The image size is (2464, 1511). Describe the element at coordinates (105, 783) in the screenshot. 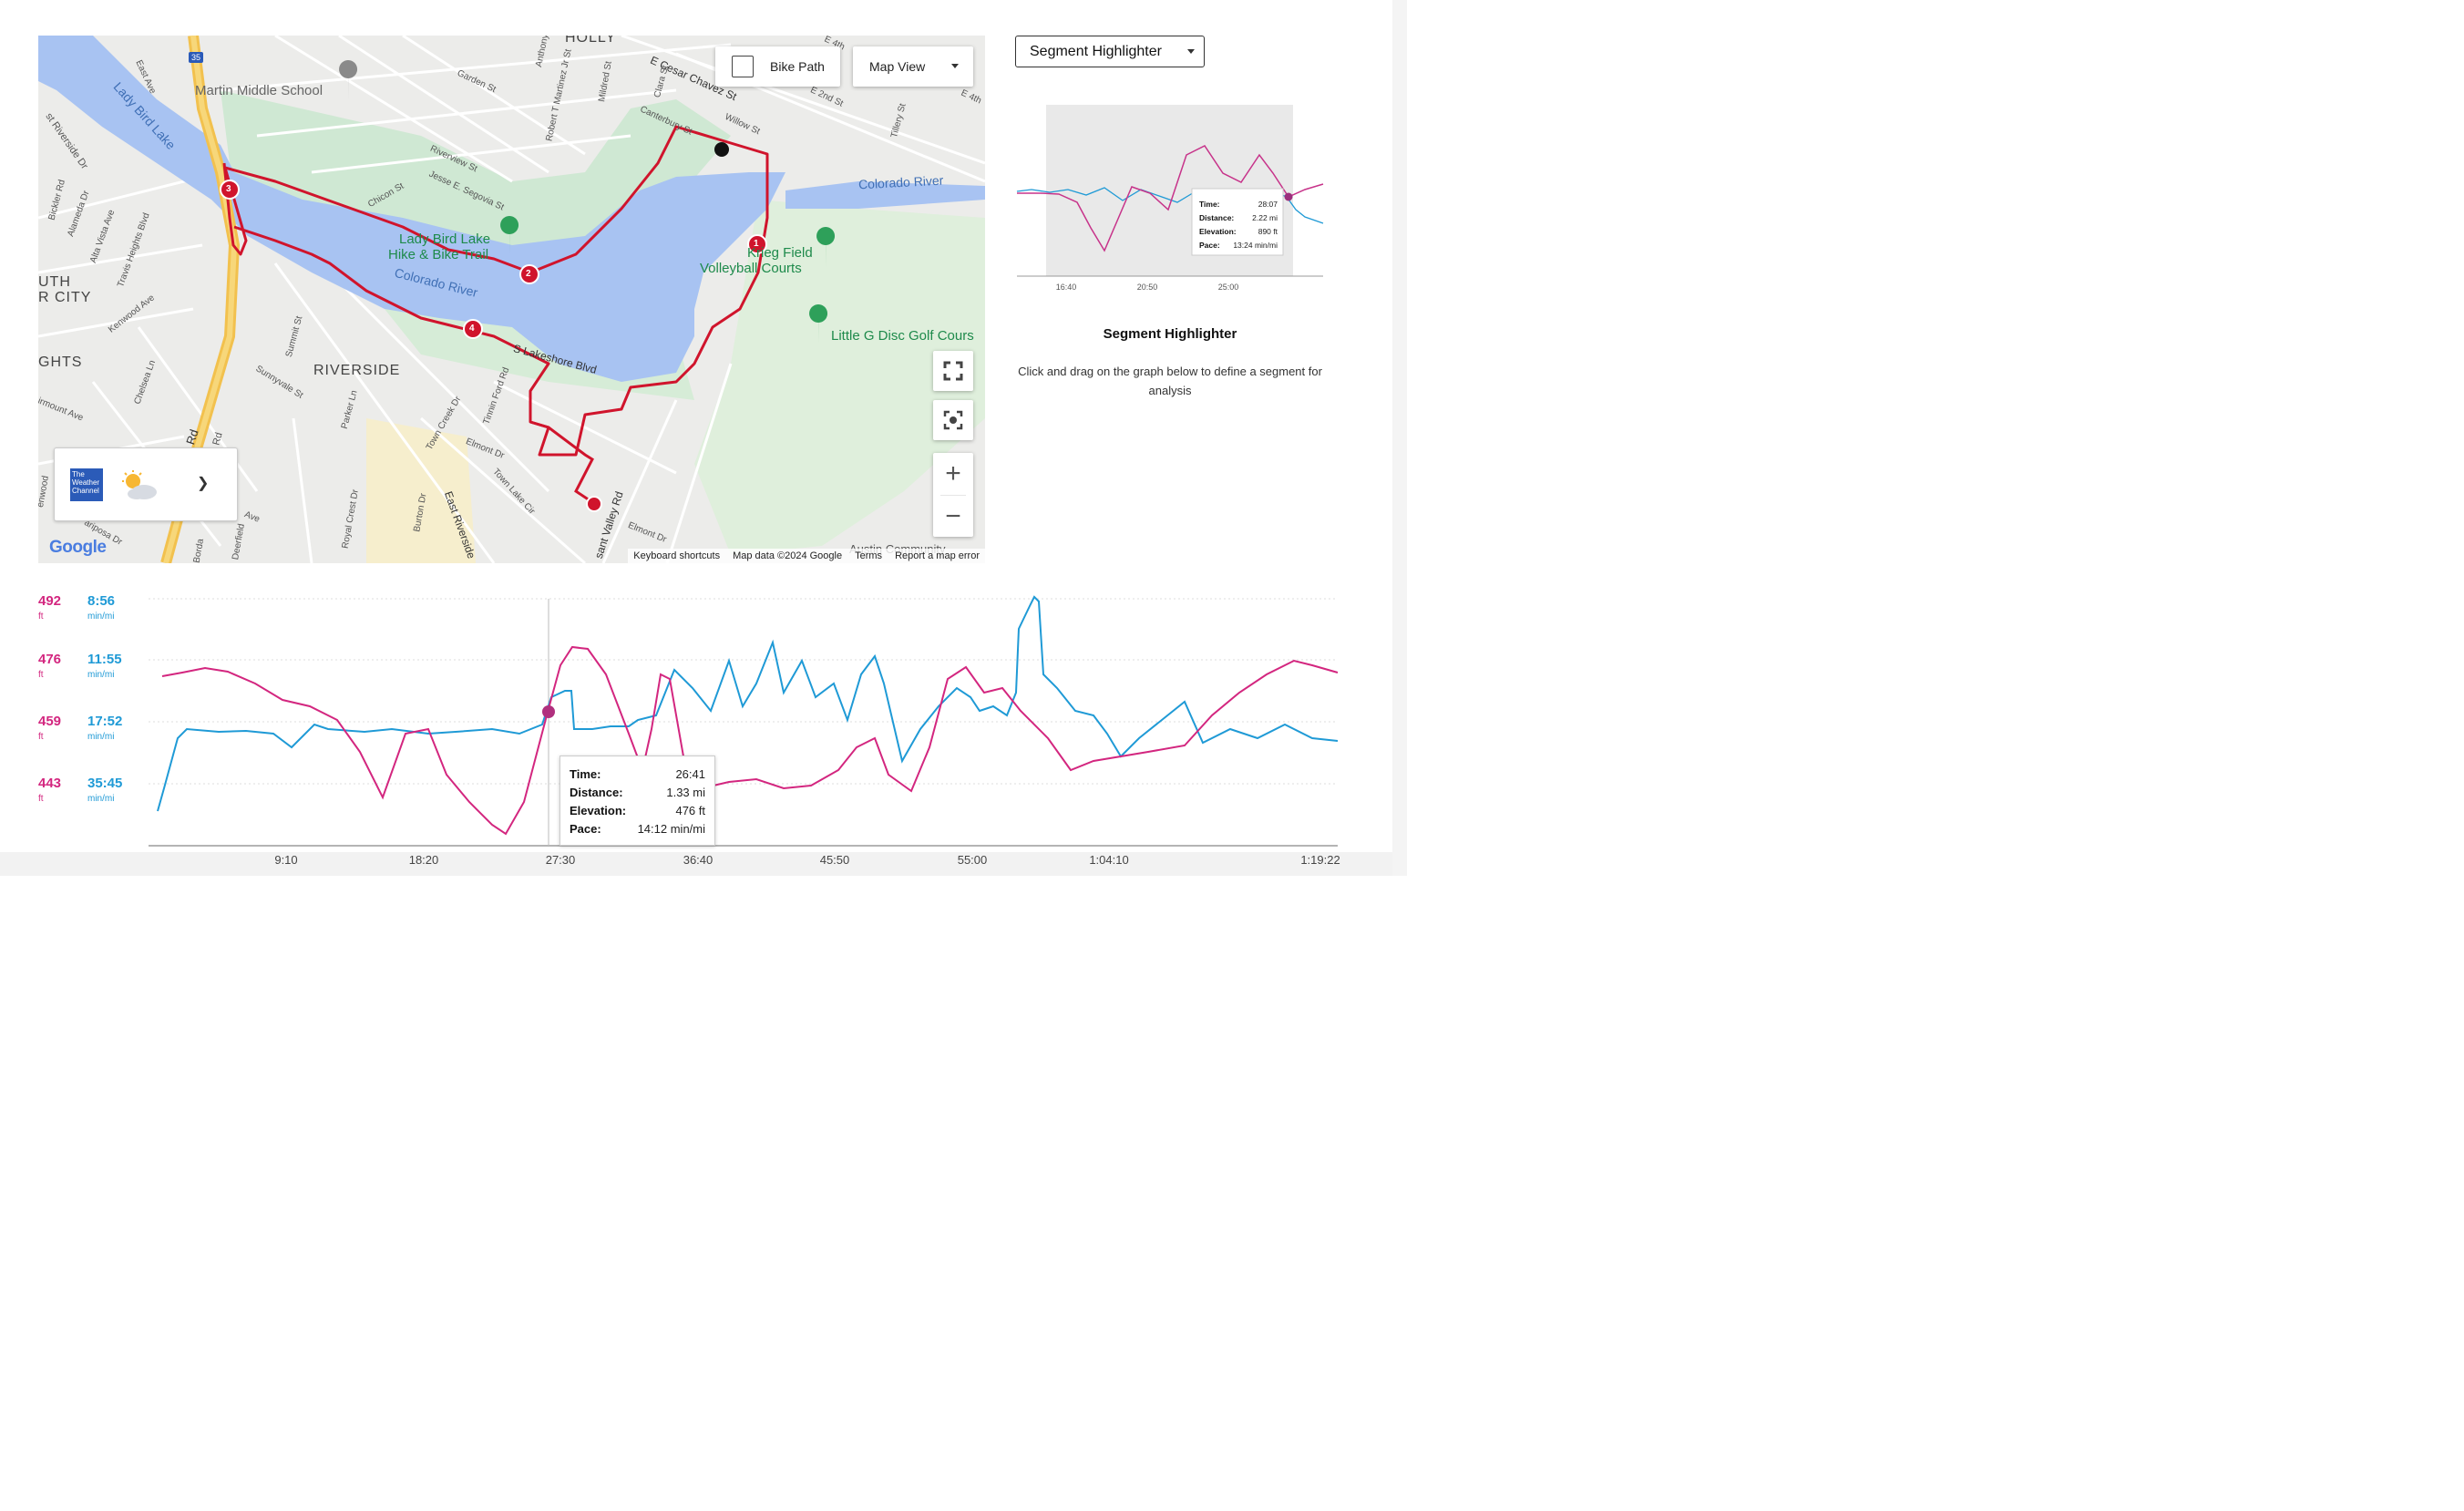

I see `y-right-label: 35:45` at that location.